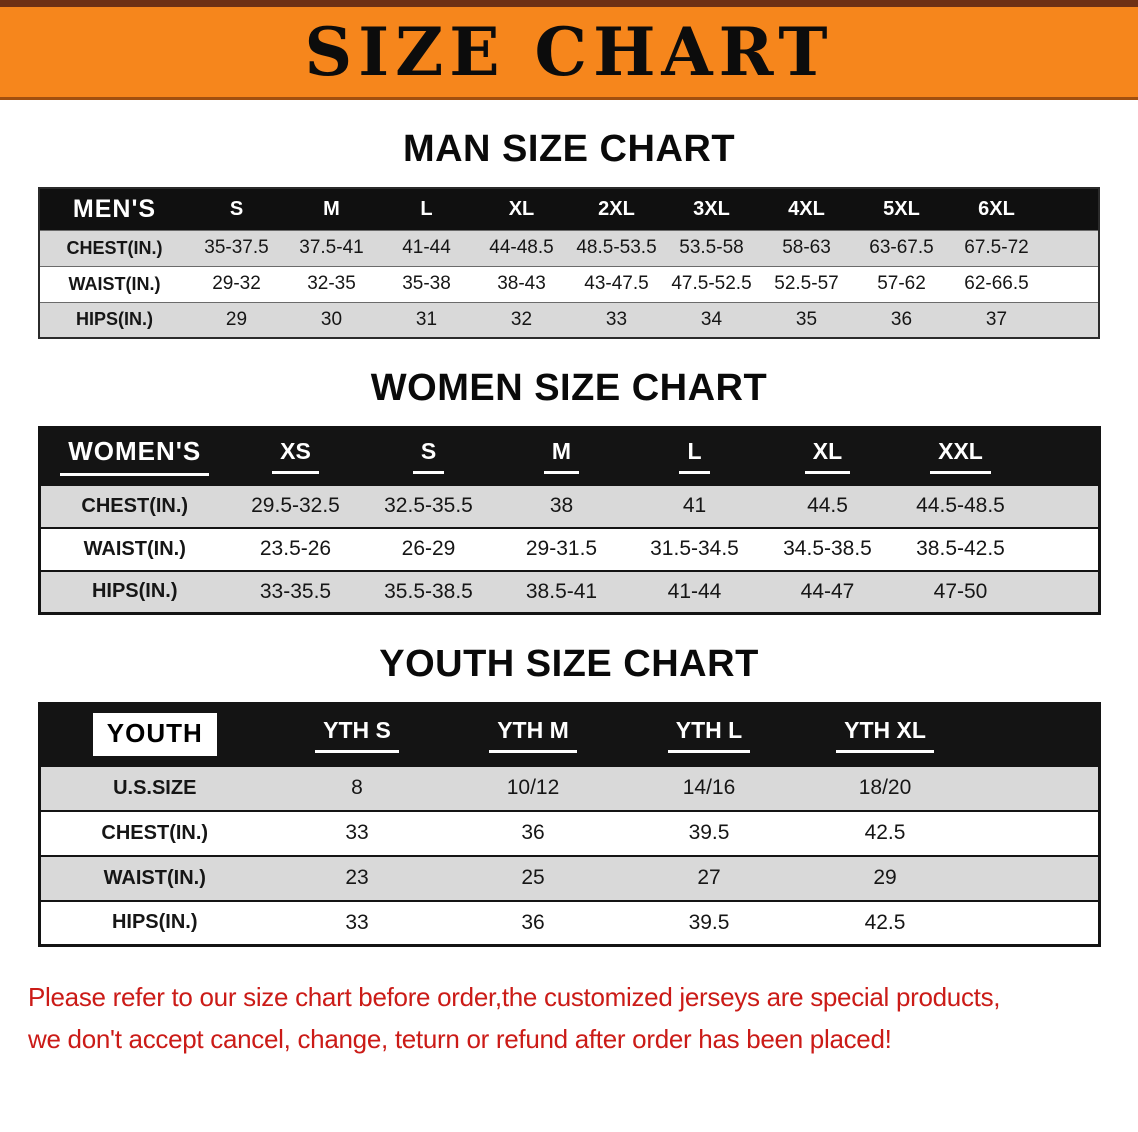 This screenshot has height=1132, width=1138. Describe the element at coordinates (357, 787) in the screenshot. I see `size-value-cell: 8` at that location.